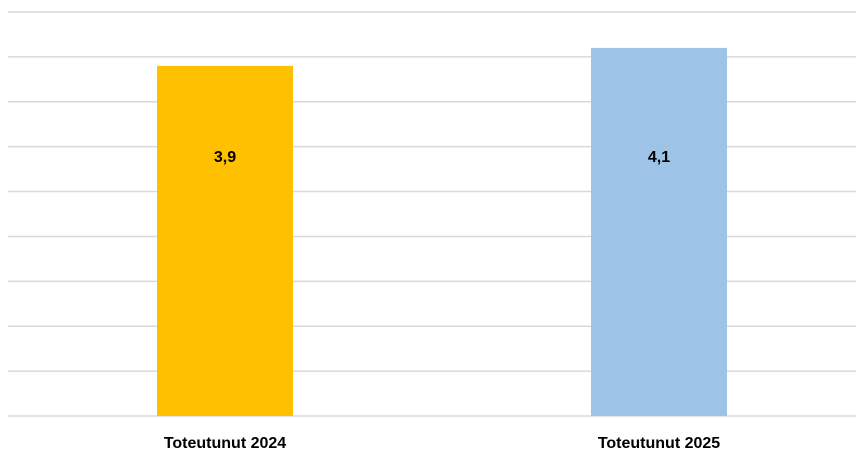  Describe the element at coordinates (225, 443) in the screenshot. I see `x-tick-label: Toteutunut 2024` at that location.